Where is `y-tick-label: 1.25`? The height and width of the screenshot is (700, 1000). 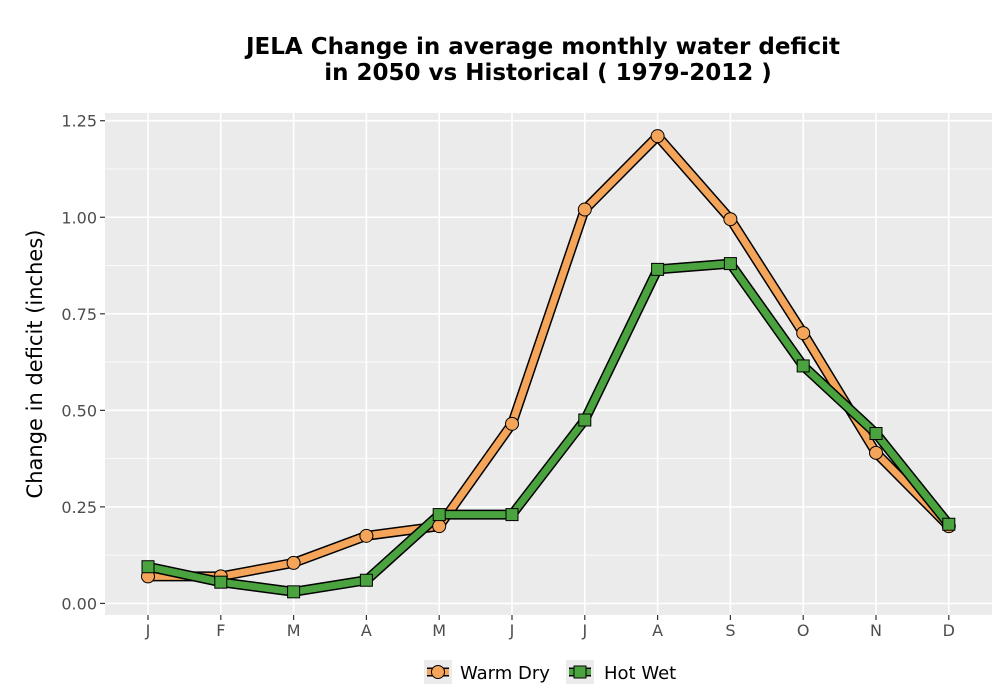 y-tick-label: 1.25 is located at coordinates (79, 121).